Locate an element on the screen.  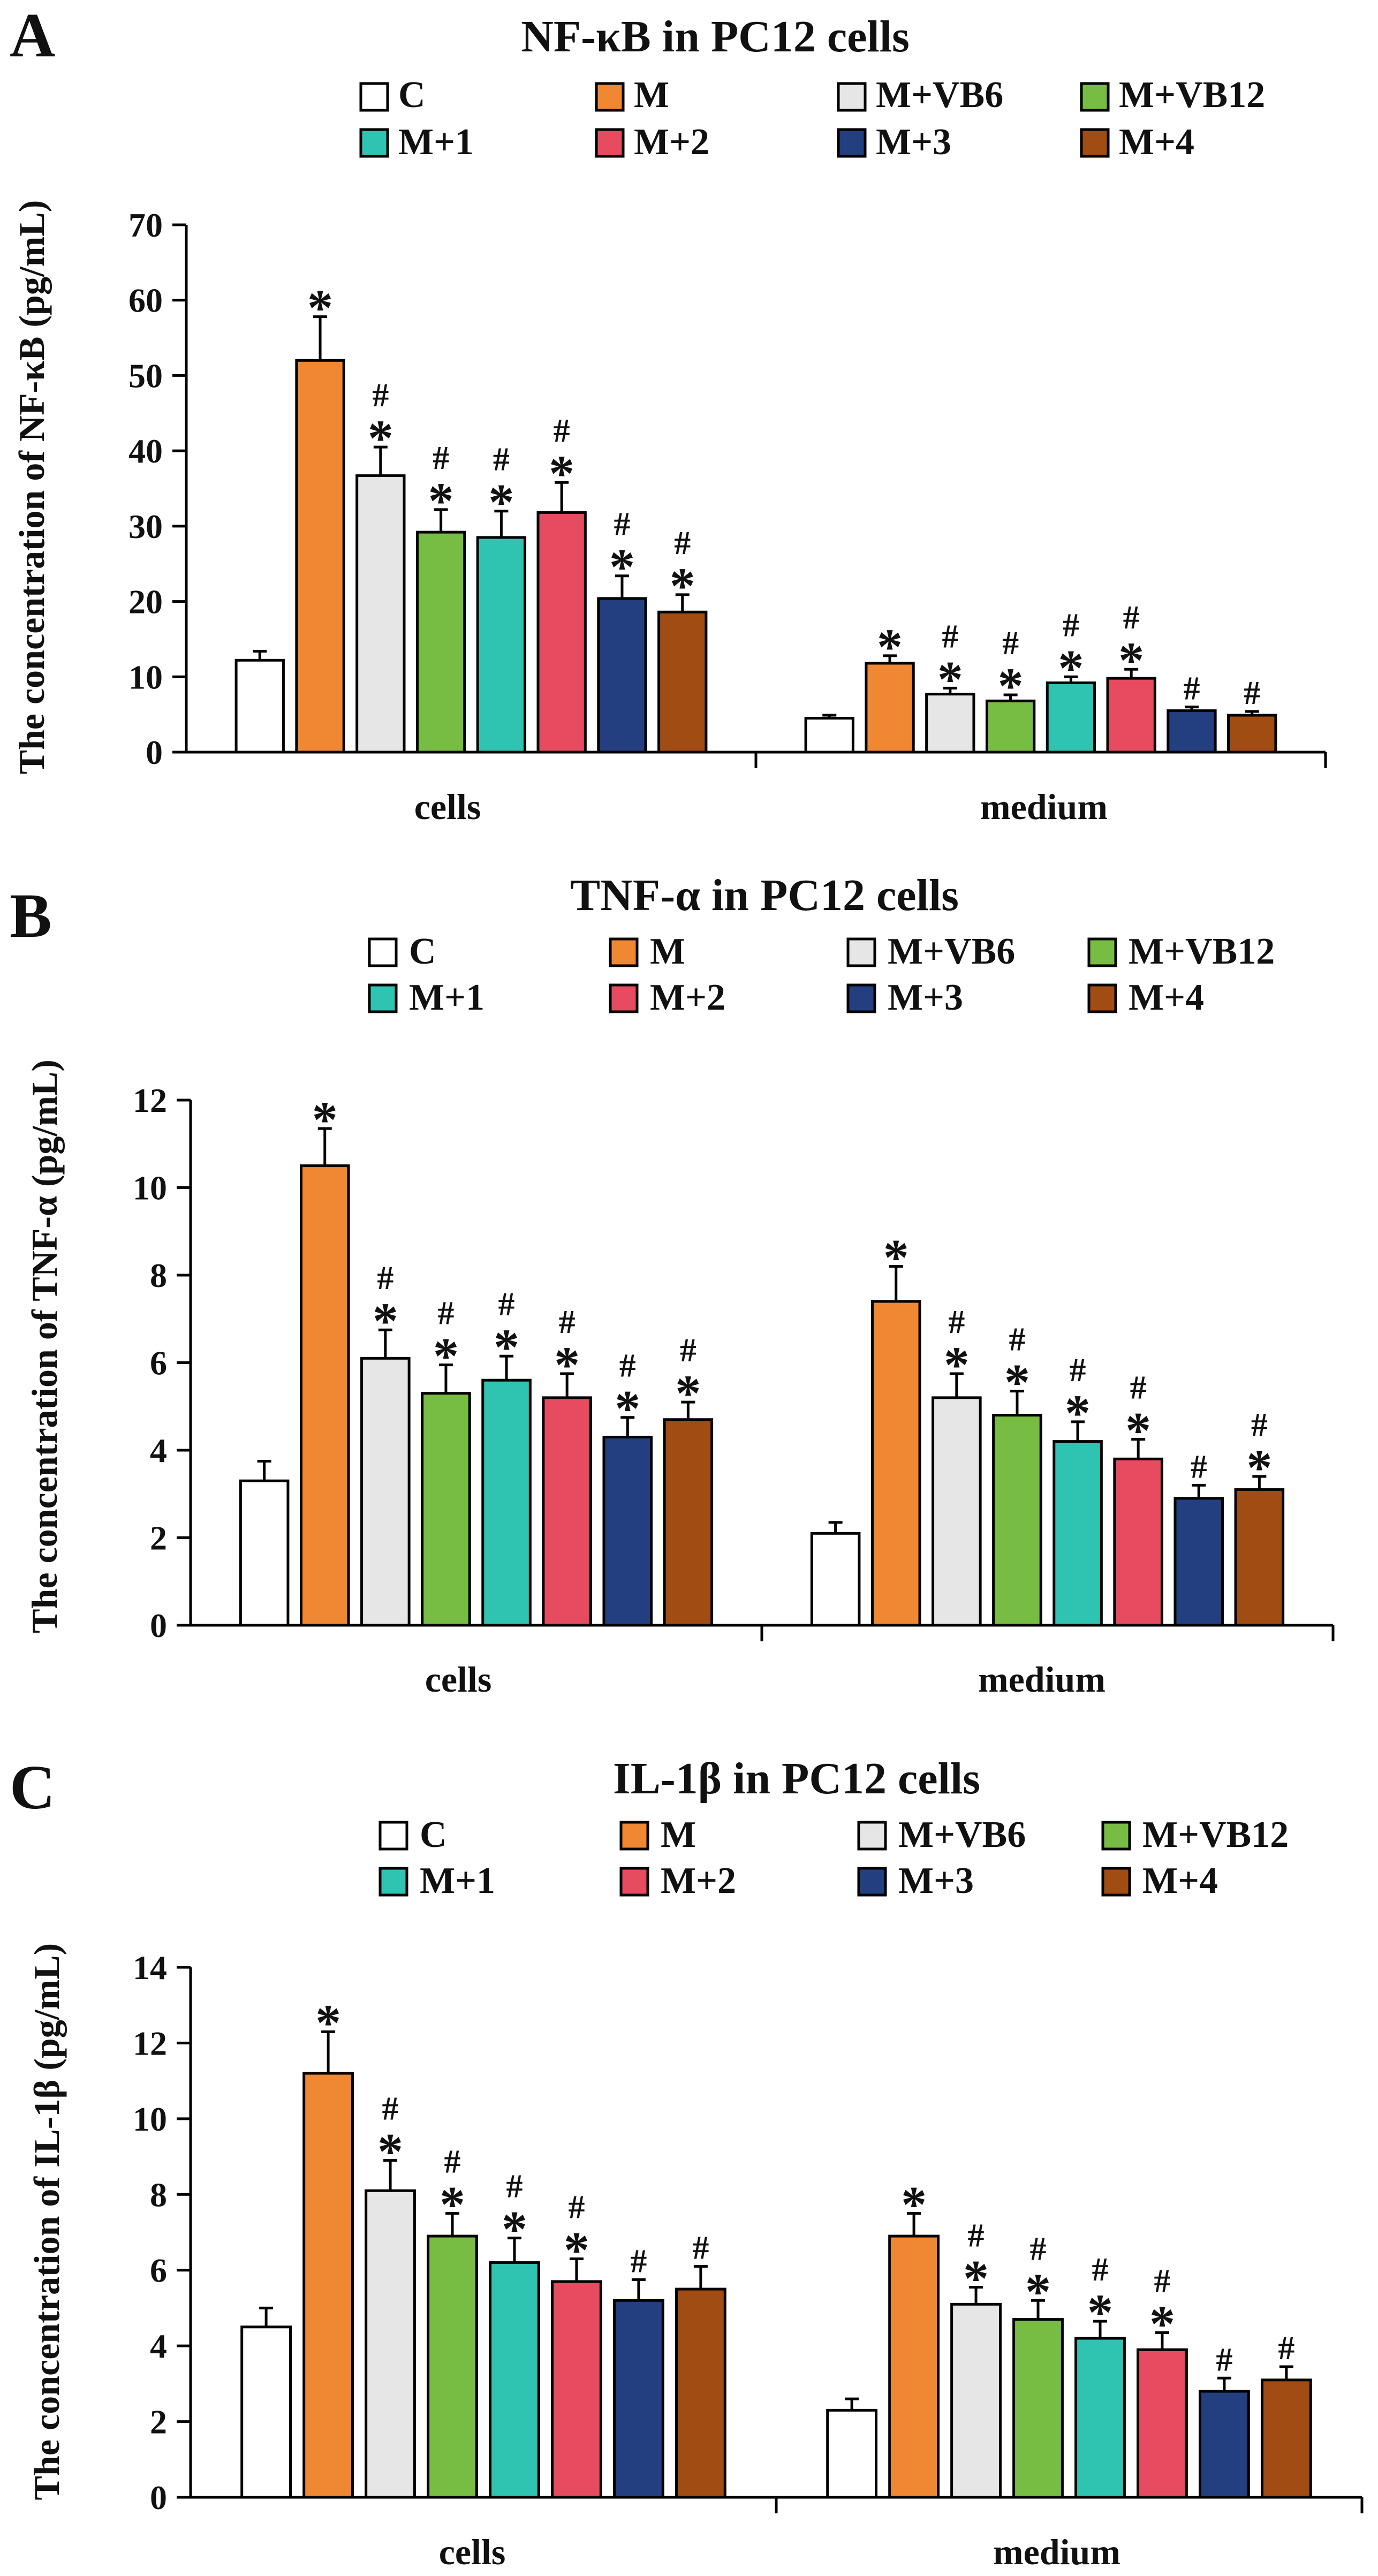
significance-star-c-1-3: * is located at coordinates (1038, 2291).